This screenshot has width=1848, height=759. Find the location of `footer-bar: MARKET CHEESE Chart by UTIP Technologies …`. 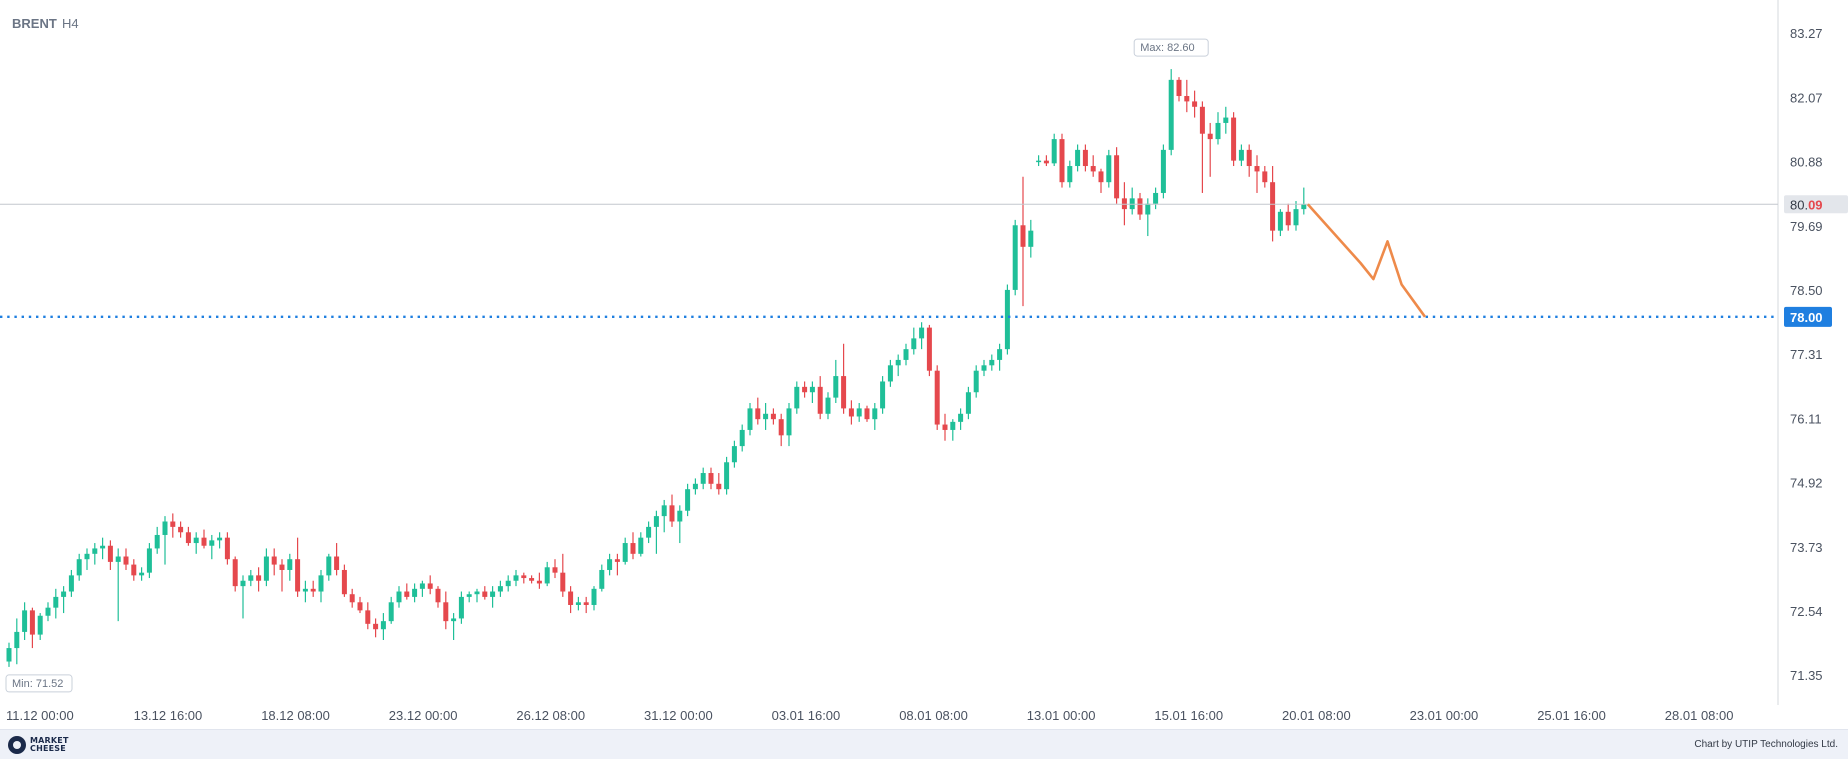

footer-bar: MARKET CHEESE Chart by UTIP Technologies … is located at coordinates (924, 744).